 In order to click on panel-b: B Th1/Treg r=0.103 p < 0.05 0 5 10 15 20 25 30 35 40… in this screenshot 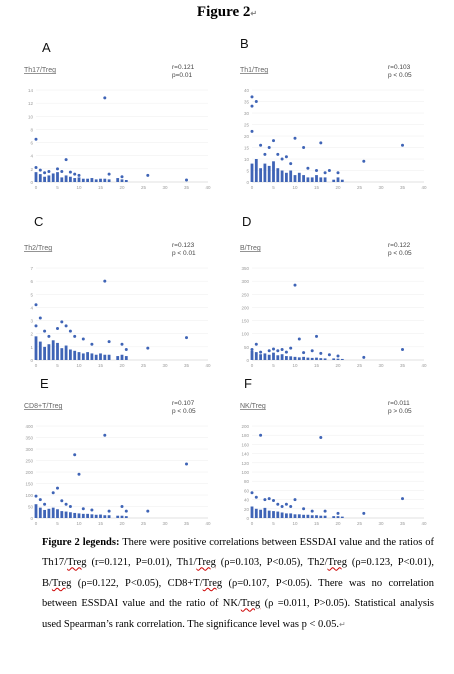, I will do `click(344, 115)`.